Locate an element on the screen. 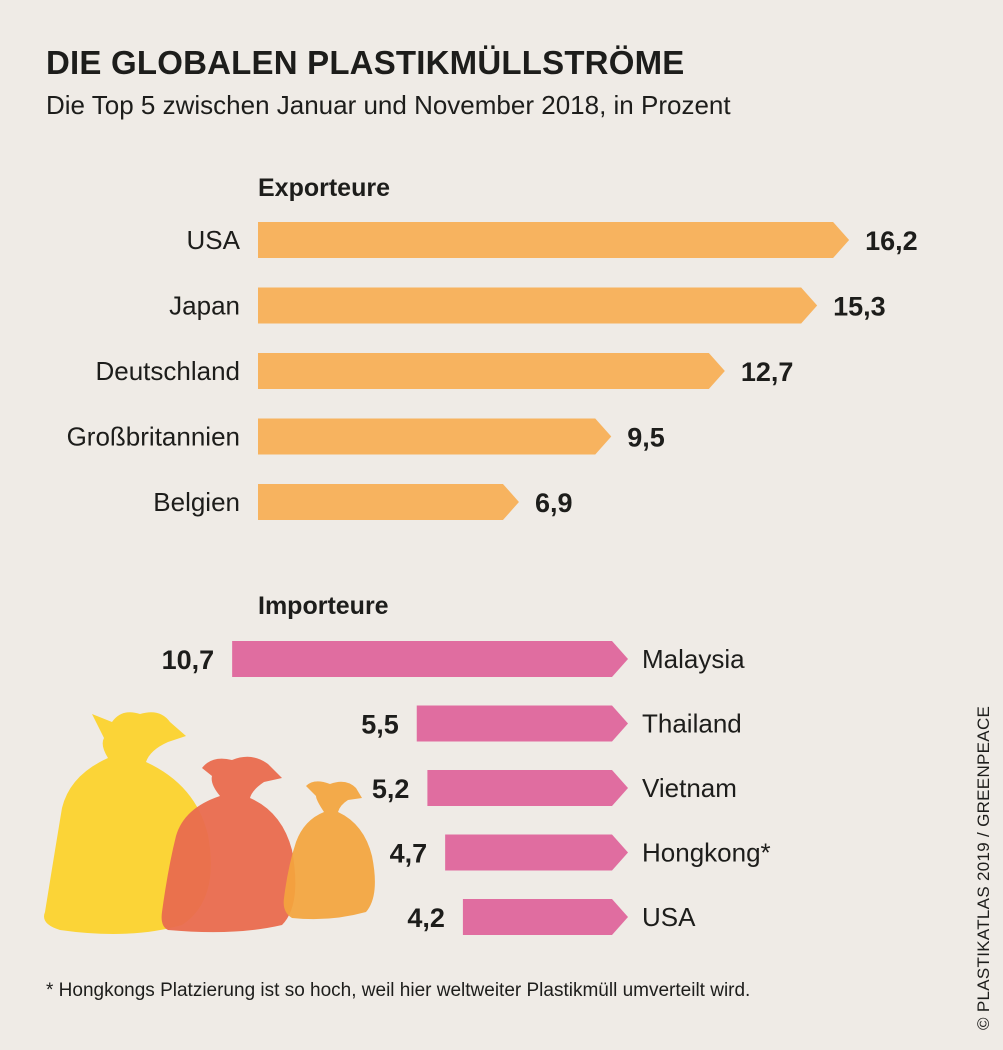  exporter-value-label: 15,3 is located at coordinates (859, 307).